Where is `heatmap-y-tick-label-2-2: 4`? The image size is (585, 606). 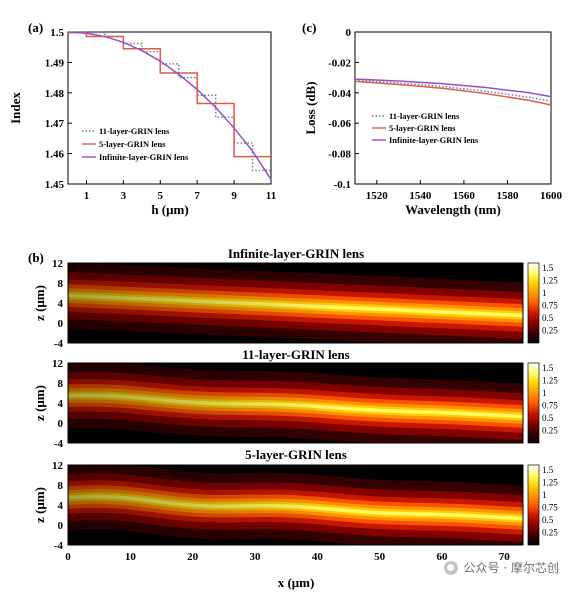 heatmap-y-tick-label-2-2: 4 is located at coordinates (61, 506).